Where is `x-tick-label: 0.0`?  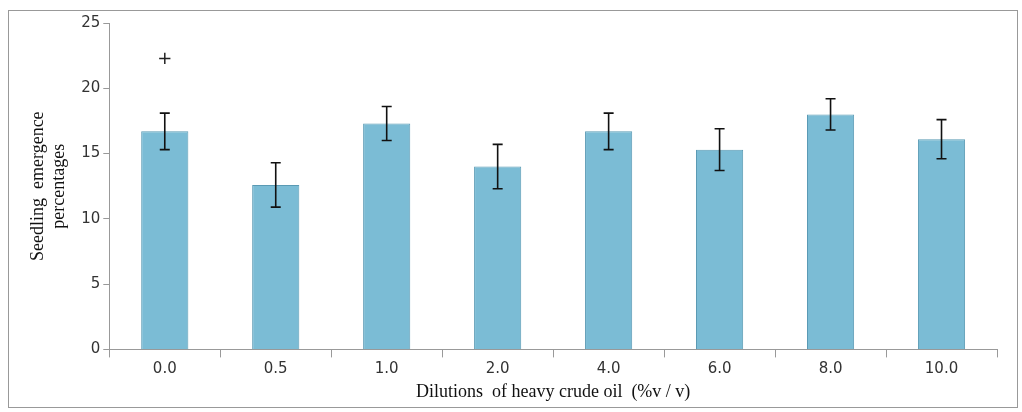
x-tick-label: 0.0 is located at coordinates (164, 368).